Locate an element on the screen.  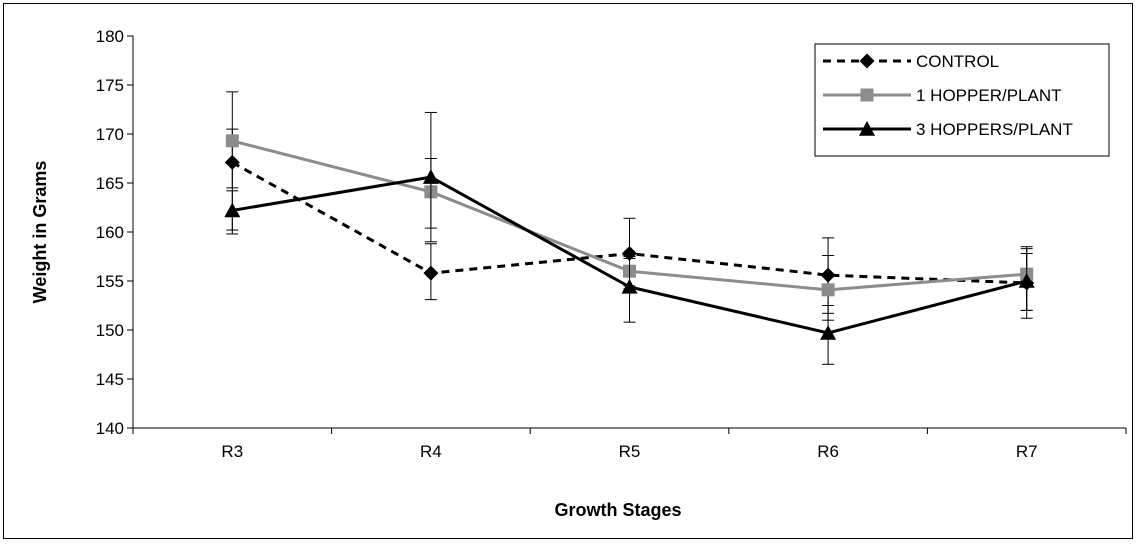
y-tick-label: 165 is located at coordinates (110, 183).